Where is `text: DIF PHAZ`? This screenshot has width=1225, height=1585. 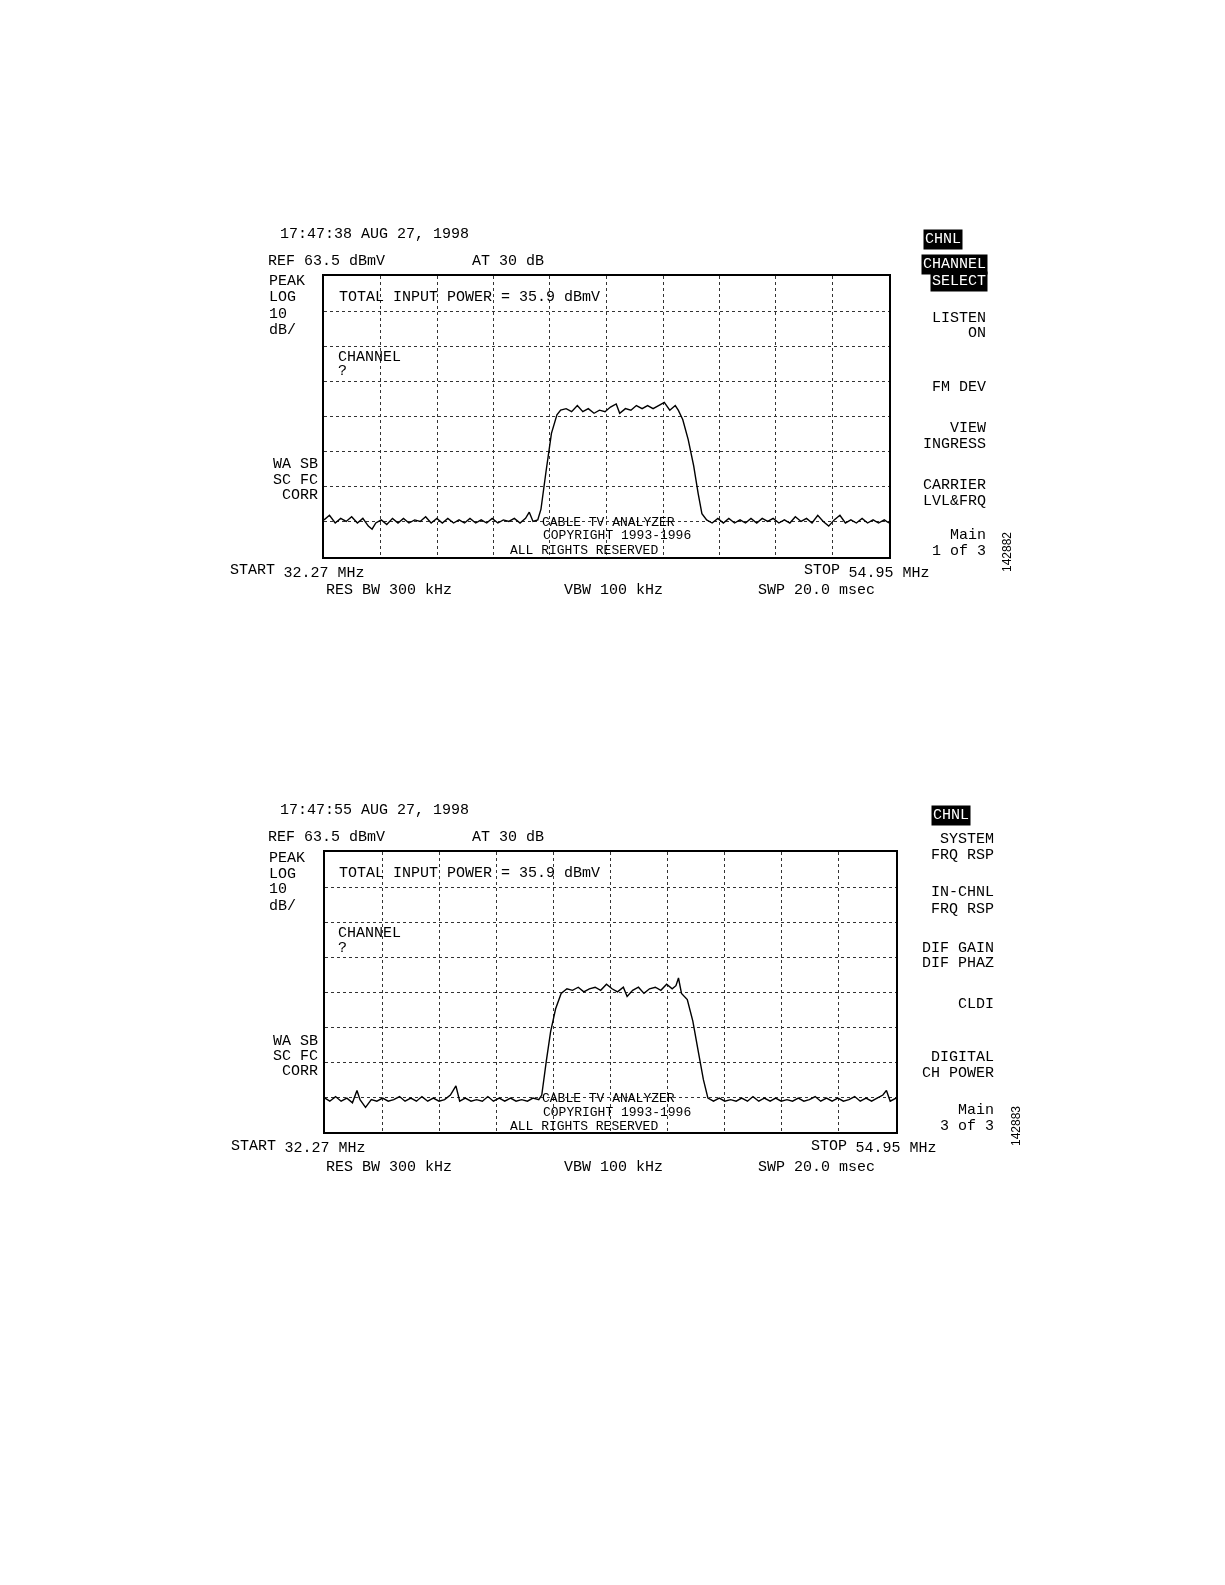 text: DIF PHAZ is located at coordinates (958, 963).